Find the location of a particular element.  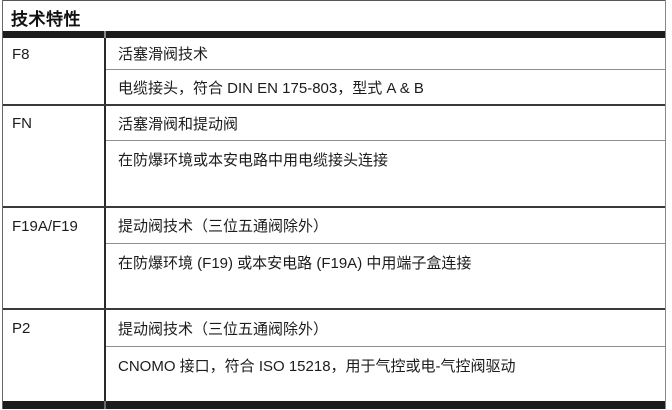

group-label-cell: F8 is located at coordinates (54, 71).